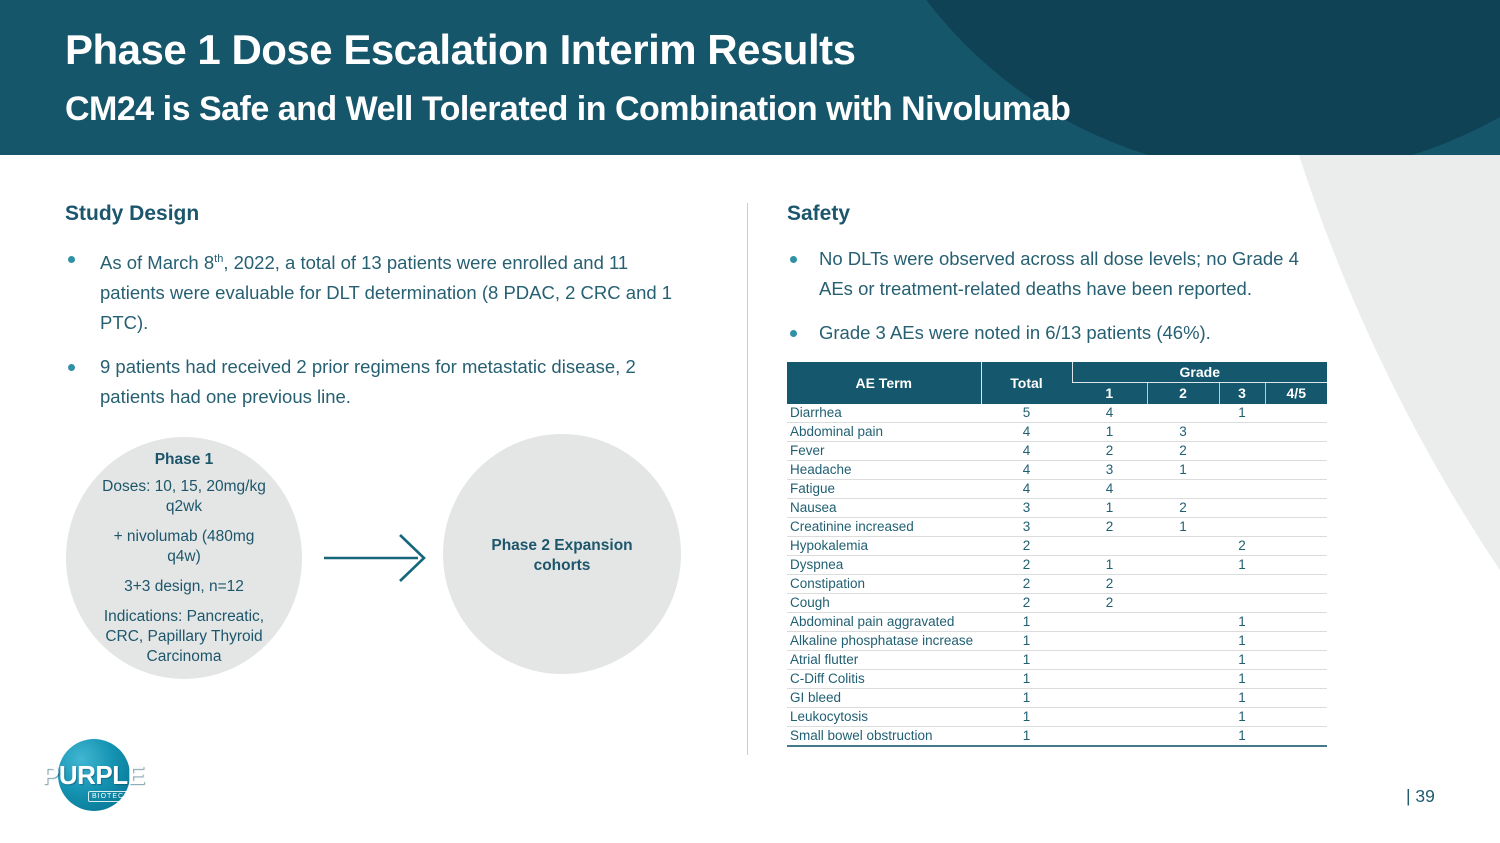 Image resolution: width=1500 pixels, height=843 pixels. I want to click on phase1-nivolumab-line: + nivolumab (480mg q4w), so click(184, 546).